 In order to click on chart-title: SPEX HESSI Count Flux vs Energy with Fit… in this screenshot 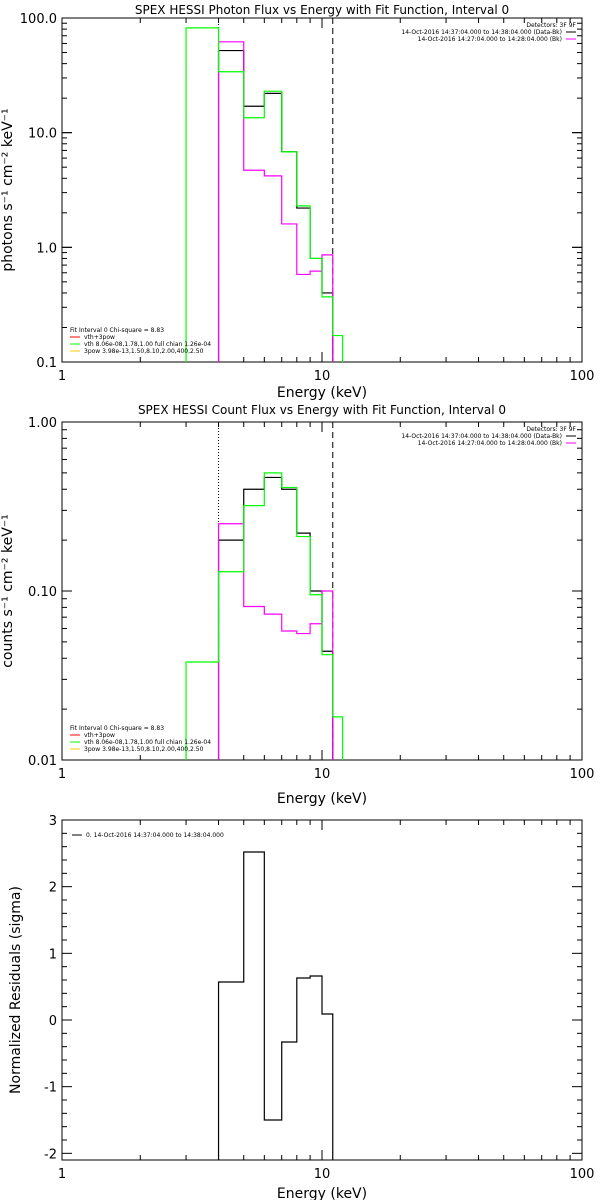, I will do `click(322, 410)`.